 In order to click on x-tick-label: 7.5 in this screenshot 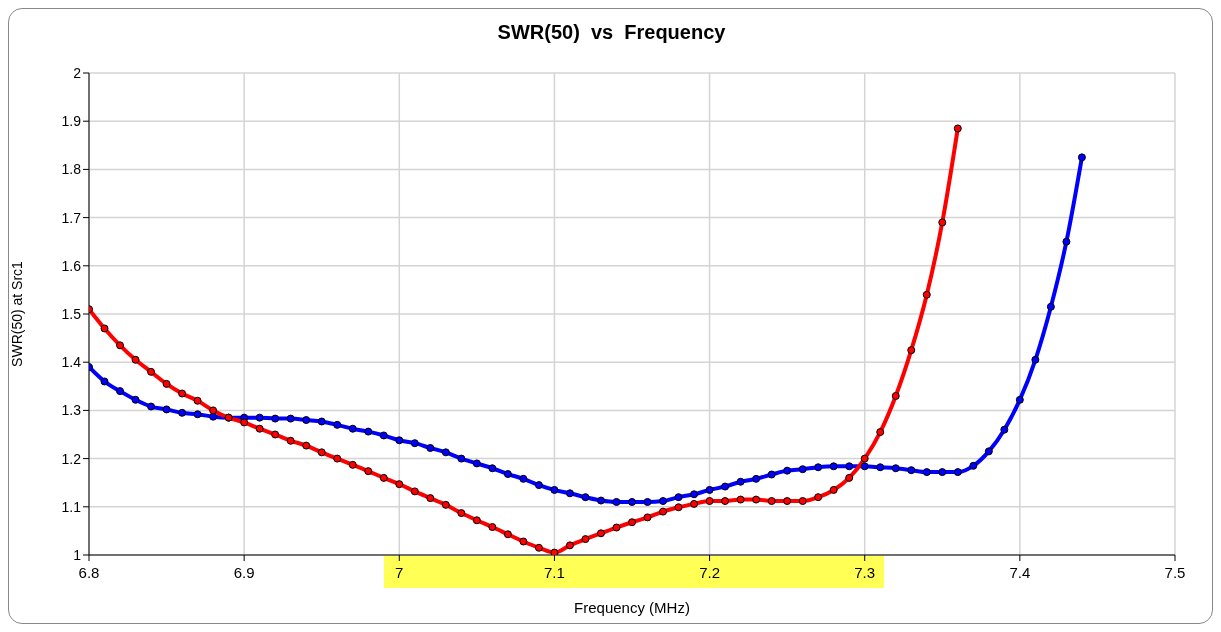, I will do `click(1175, 572)`.